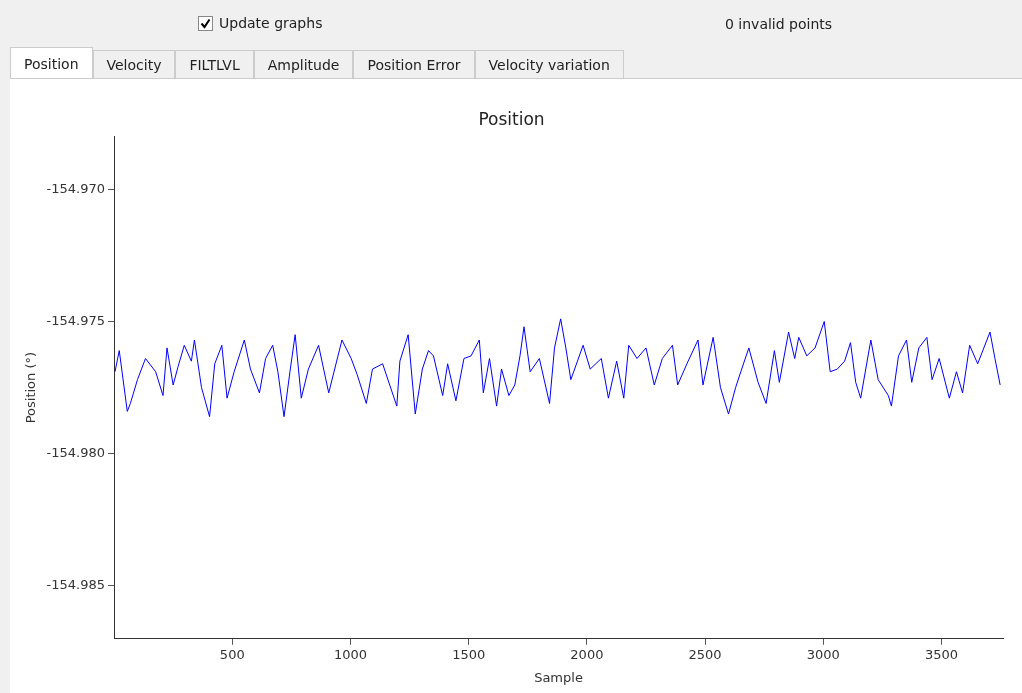 Image resolution: width=1022 pixels, height=693 pixels. I want to click on y-axis-title: Position (°), so click(31, 387).